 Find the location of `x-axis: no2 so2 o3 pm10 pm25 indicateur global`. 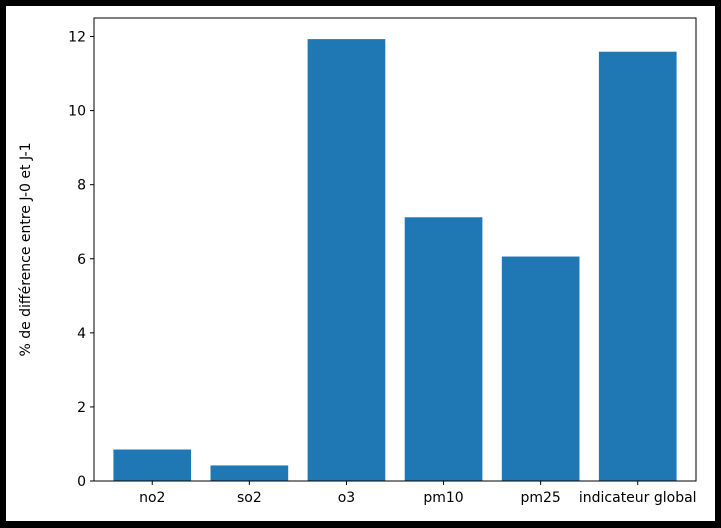

x-axis: no2 so2 o3 pm10 pm25 indicateur global is located at coordinates (418, 493).